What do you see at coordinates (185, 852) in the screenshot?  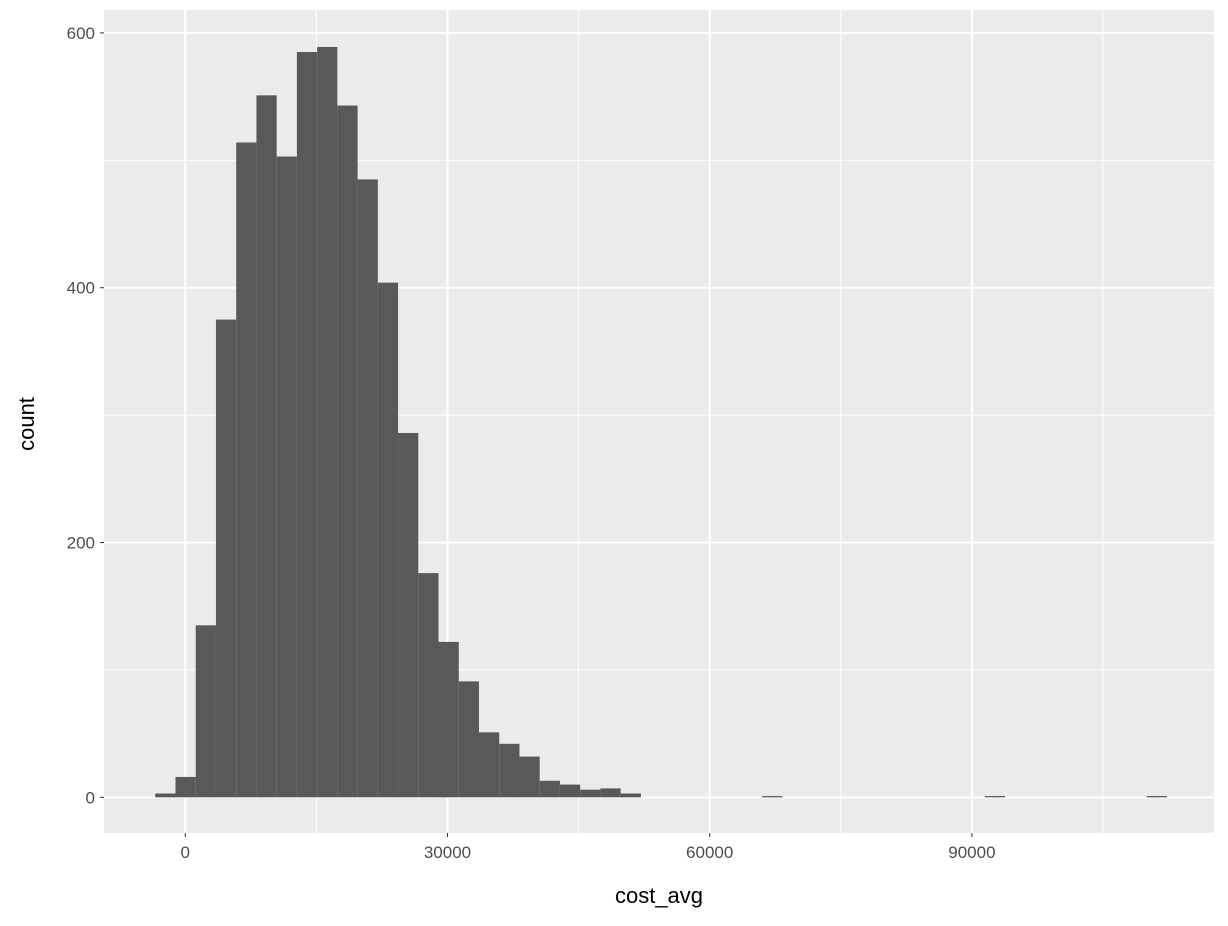 I see `x-tick-label: 0` at bounding box center [185, 852].